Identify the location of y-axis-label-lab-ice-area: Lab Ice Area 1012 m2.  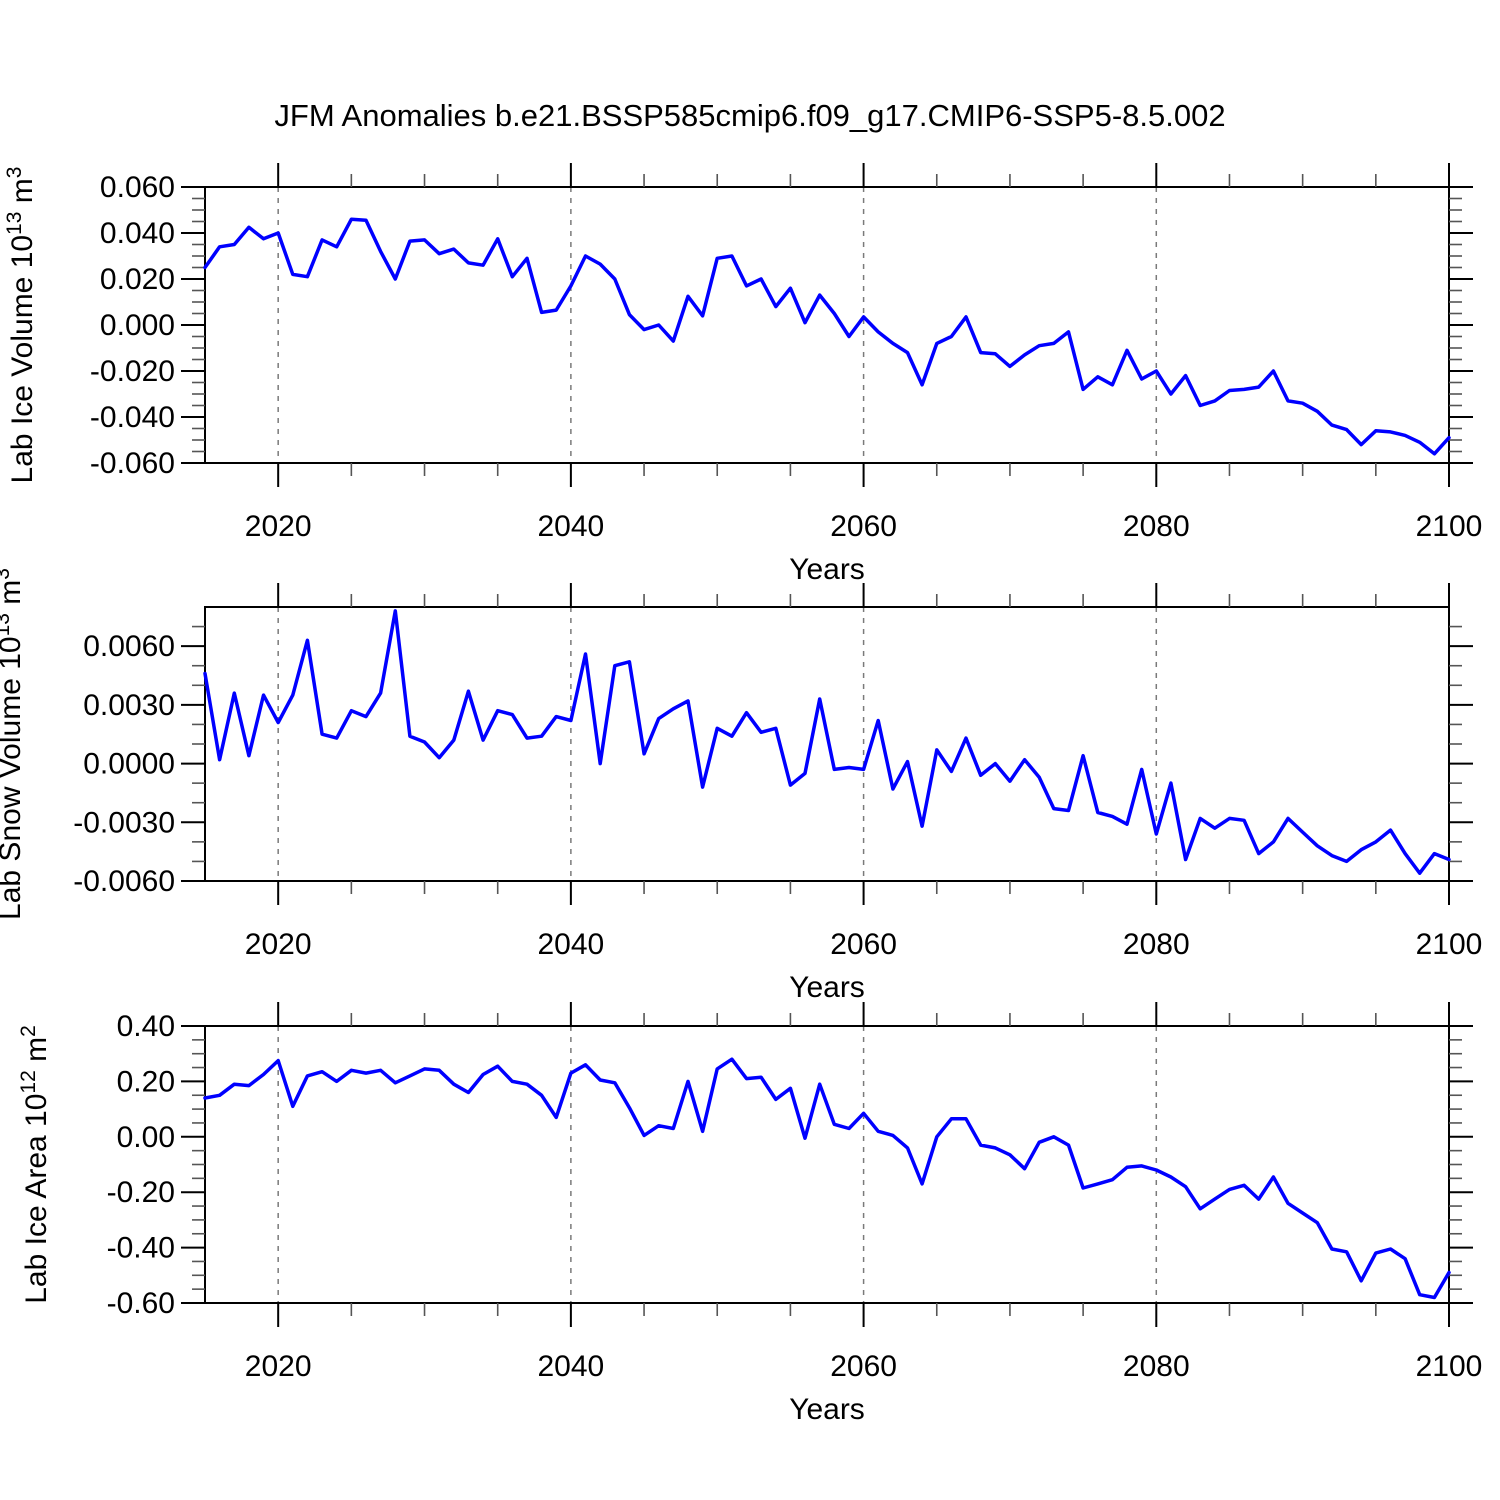
(35, 1164).